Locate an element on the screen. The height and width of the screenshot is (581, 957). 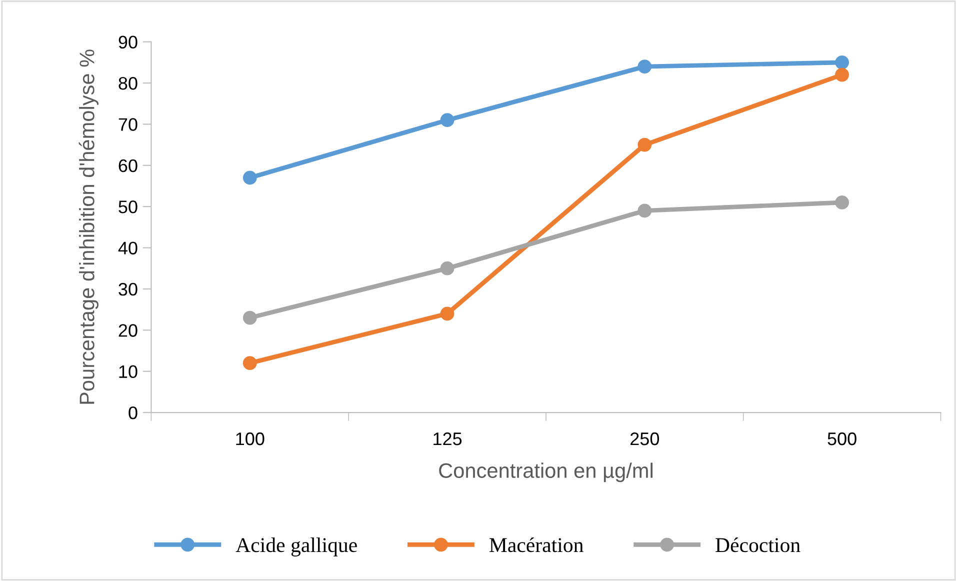
y-tick-label: 40 is located at coordinates (128, 248).